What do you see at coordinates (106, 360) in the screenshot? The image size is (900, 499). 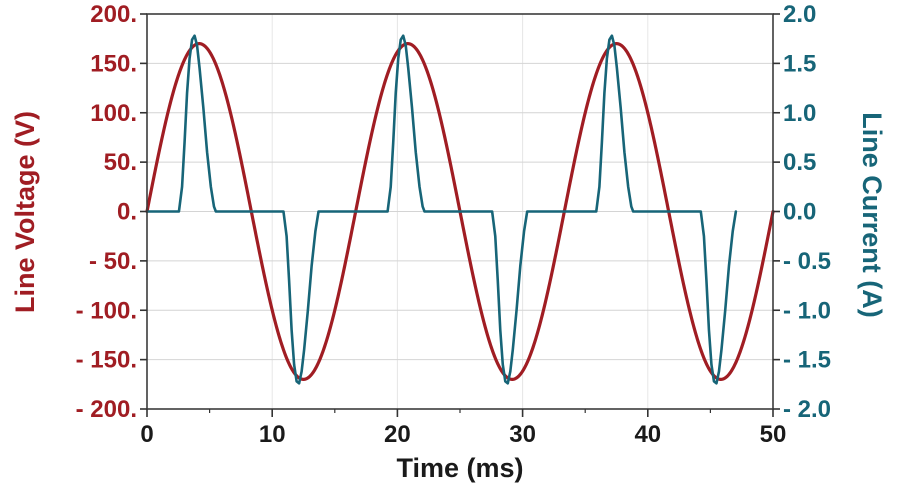 I see `left-tick-label: - 150.` at bounding box center [106, 360].